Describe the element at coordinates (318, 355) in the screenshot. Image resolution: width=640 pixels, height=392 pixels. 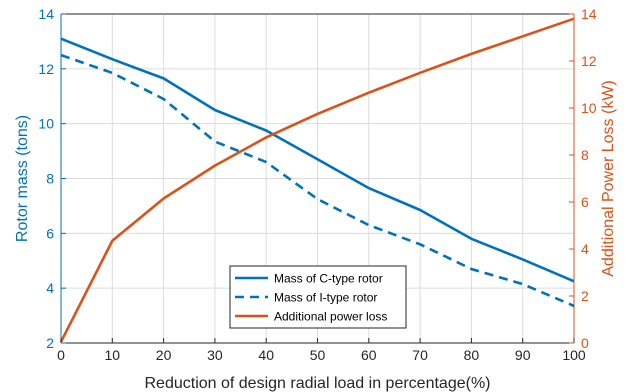
I see `x-tick-label: 50` at that location.